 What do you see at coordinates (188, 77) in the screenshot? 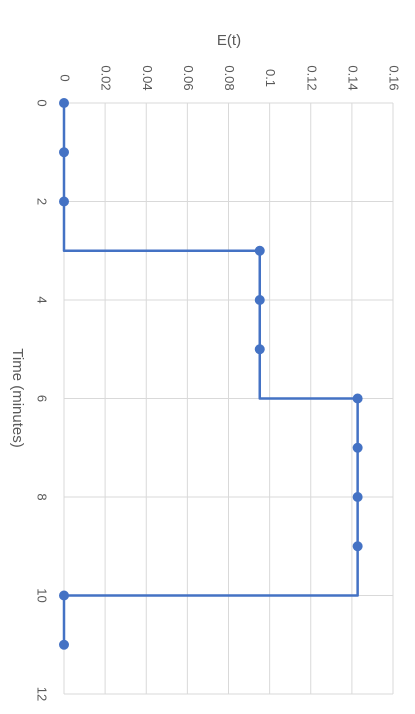
I see `y-tick-label: 0.06` at bounding box center [188, 77].